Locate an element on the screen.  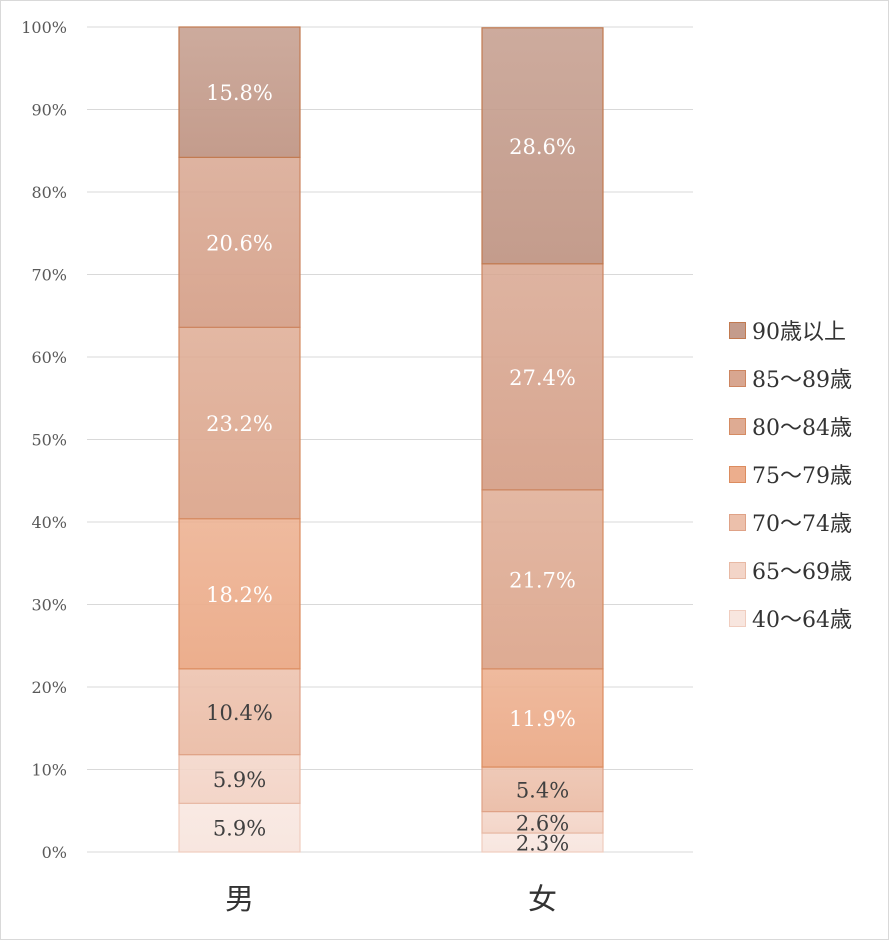
data-label: 21.7% is located at coordinates (542, 580).